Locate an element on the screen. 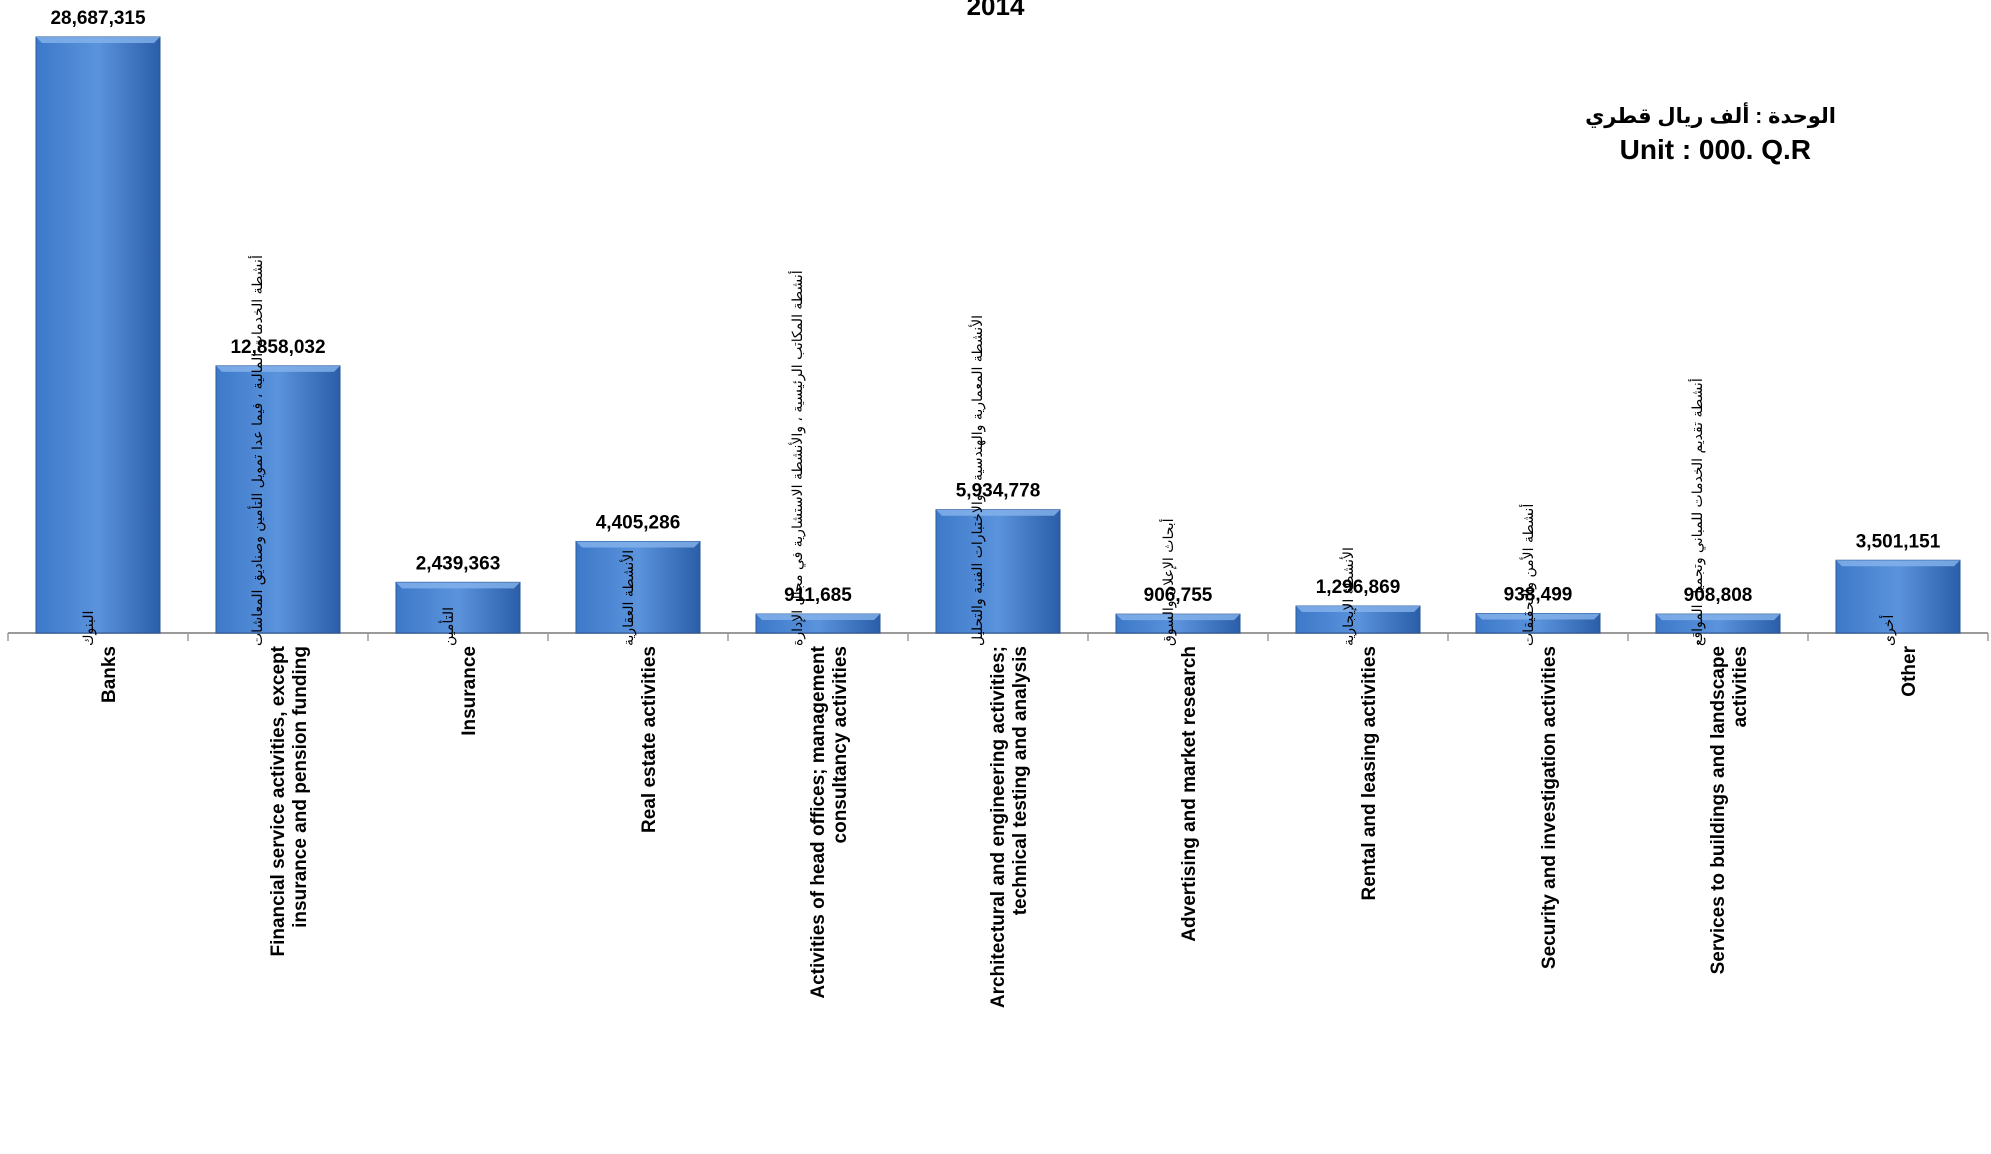 Image resolution: width=1991 pixels, height=1154 pixels. category-label-english: Rental and leasing activities is located at coordinates (1369, 773).